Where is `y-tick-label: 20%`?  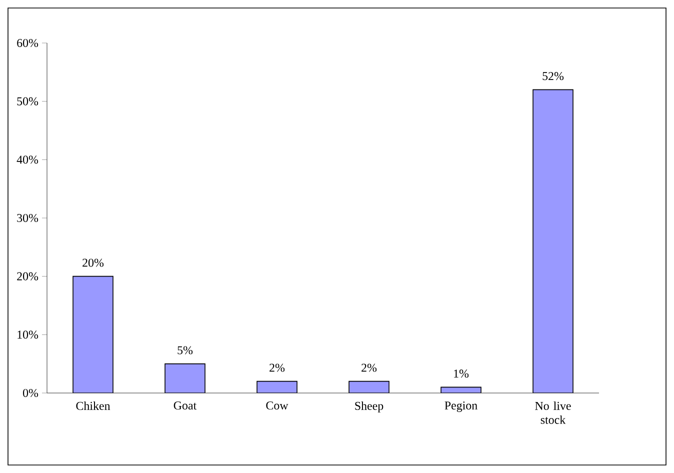
y-tick-label: 20% is located at coordinates (27, 276).